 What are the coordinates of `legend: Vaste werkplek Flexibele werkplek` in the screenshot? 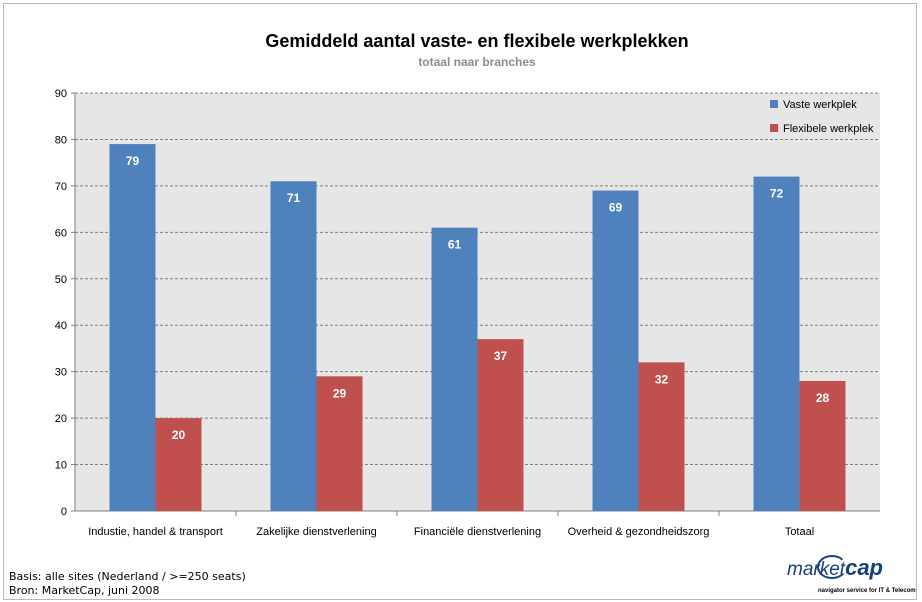 It's located at (822, 117).